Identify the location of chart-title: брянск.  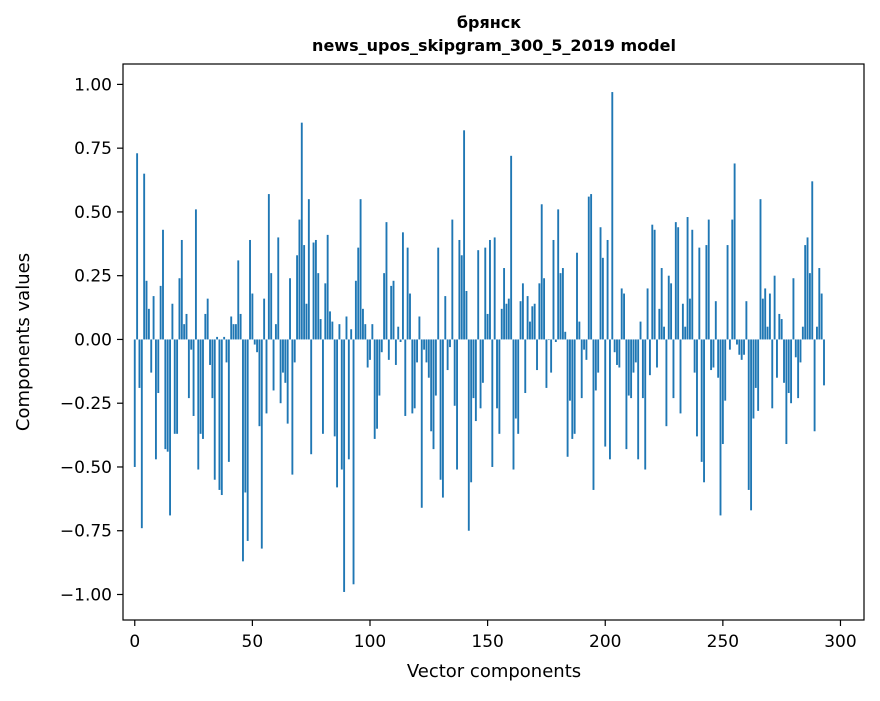
(489, 22).